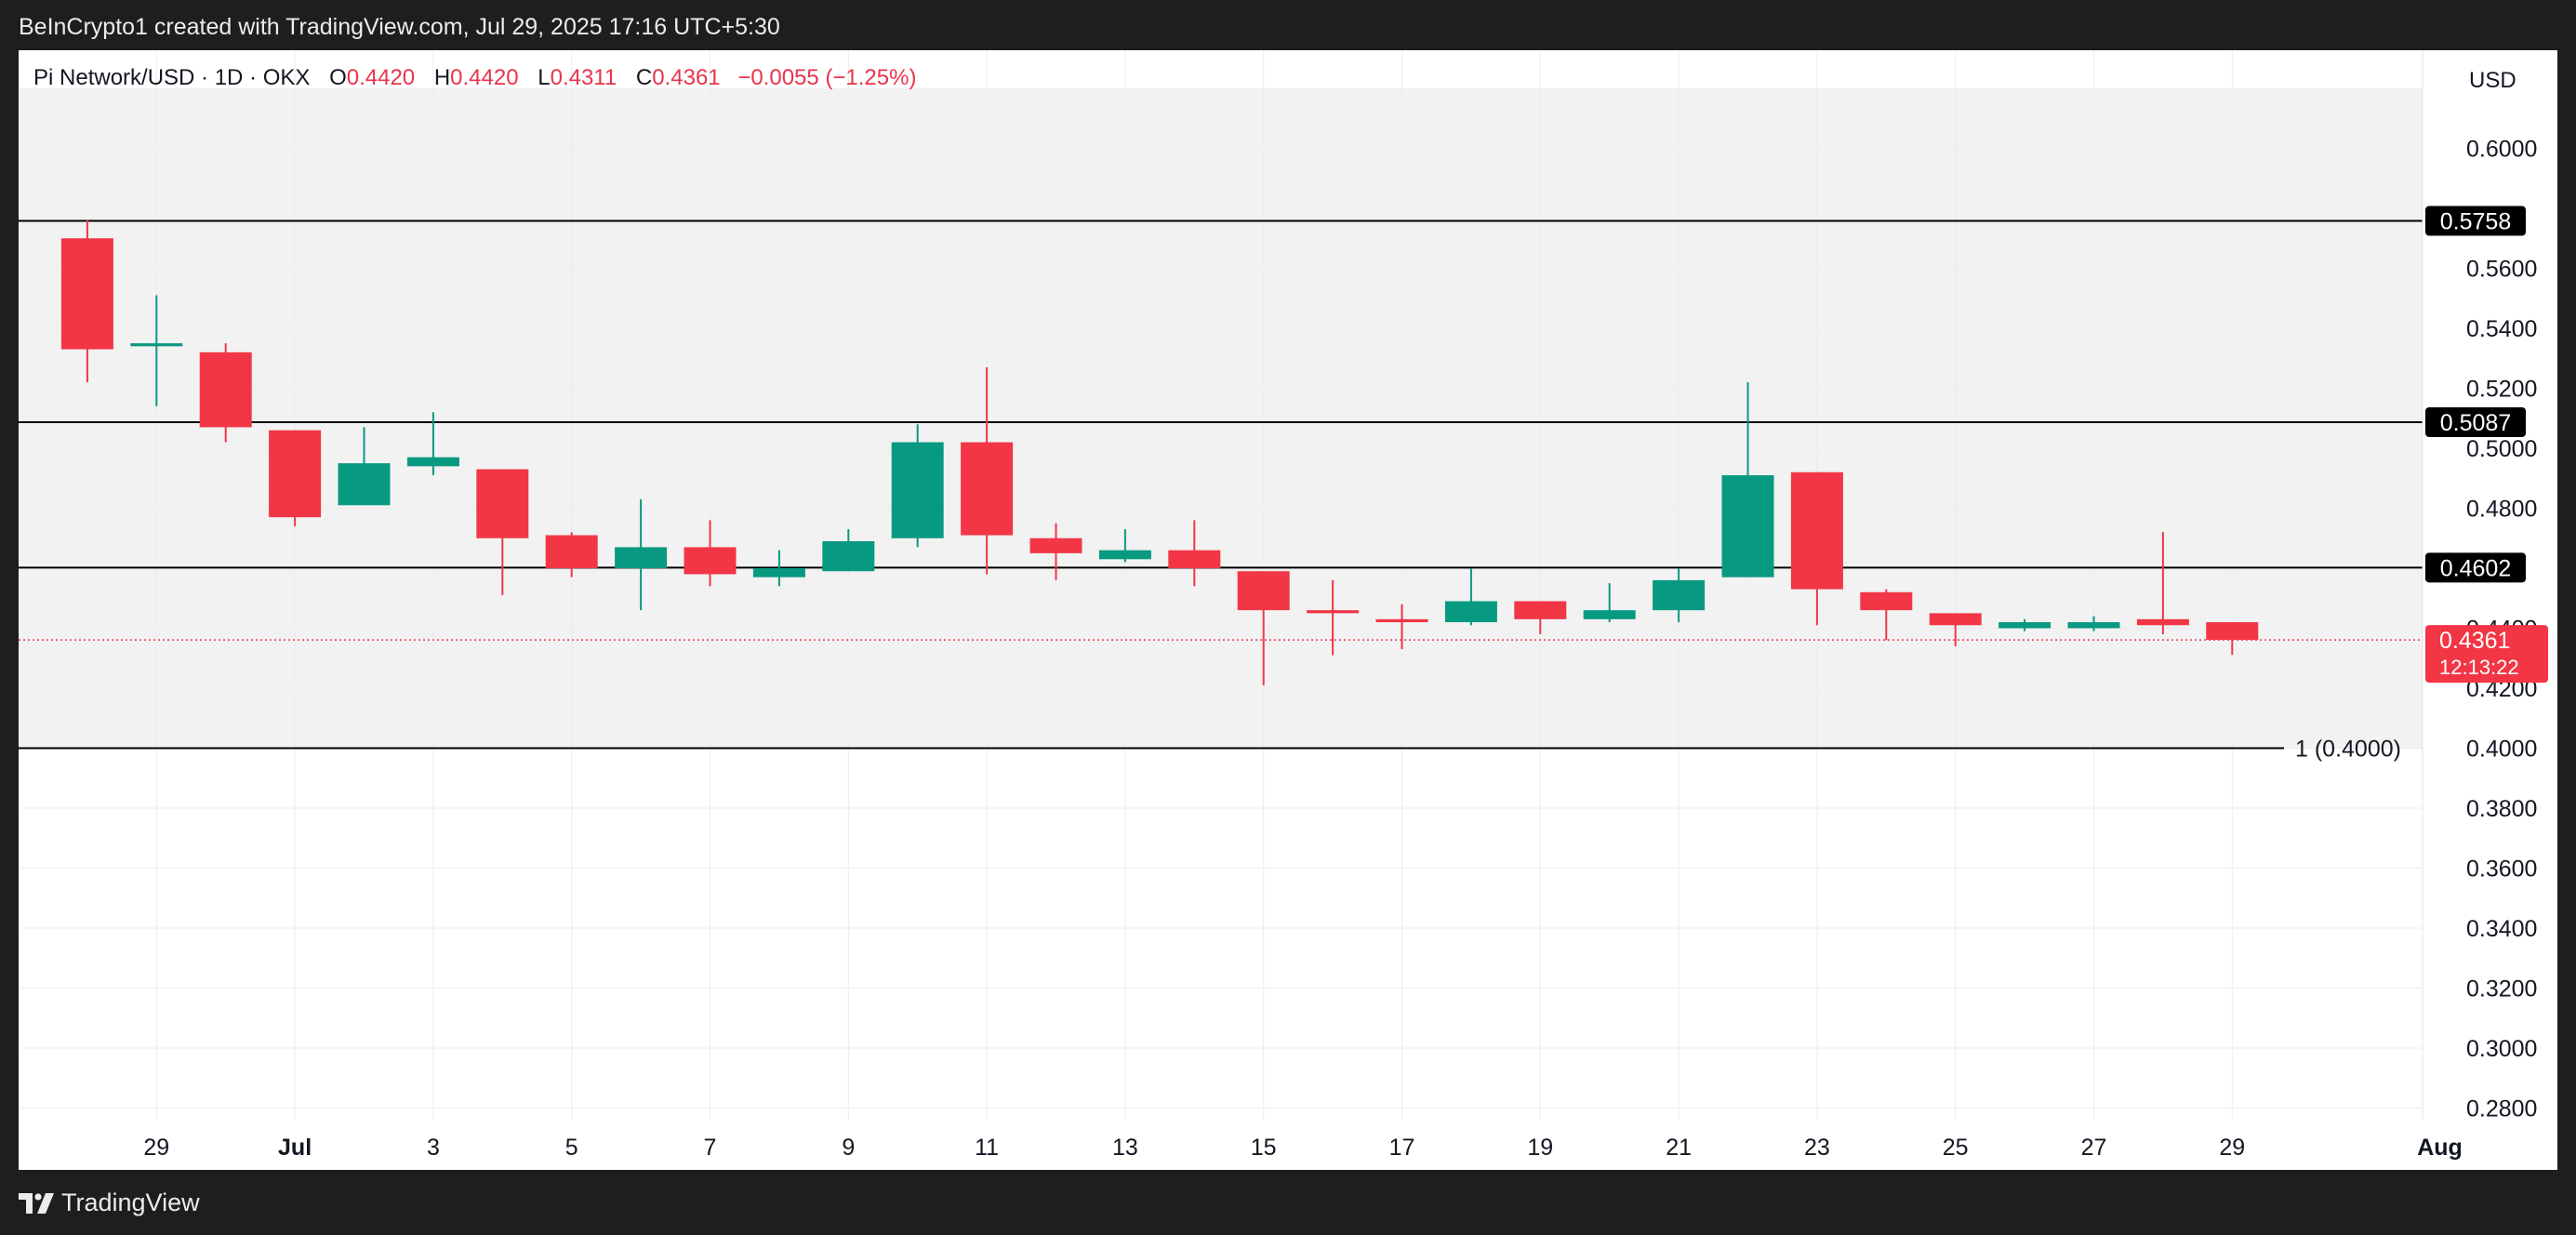  What do you see at coordinates (2501, 989) in the screenshot?
I see `price-tick-label: 0.3200` at bounding box center [2501, 989].